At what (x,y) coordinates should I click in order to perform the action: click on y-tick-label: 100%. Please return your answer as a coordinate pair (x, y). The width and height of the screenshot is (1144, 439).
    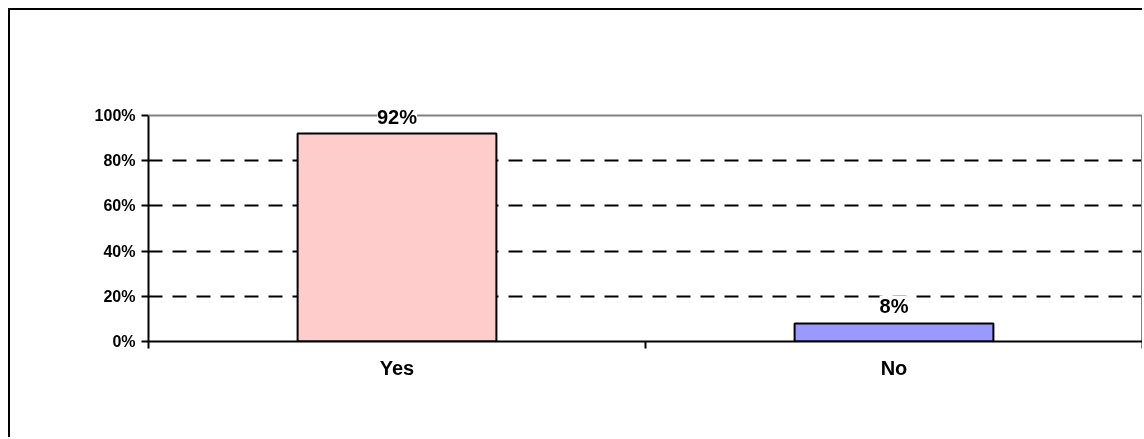
    Looking at the image, I should click on (115, 115).